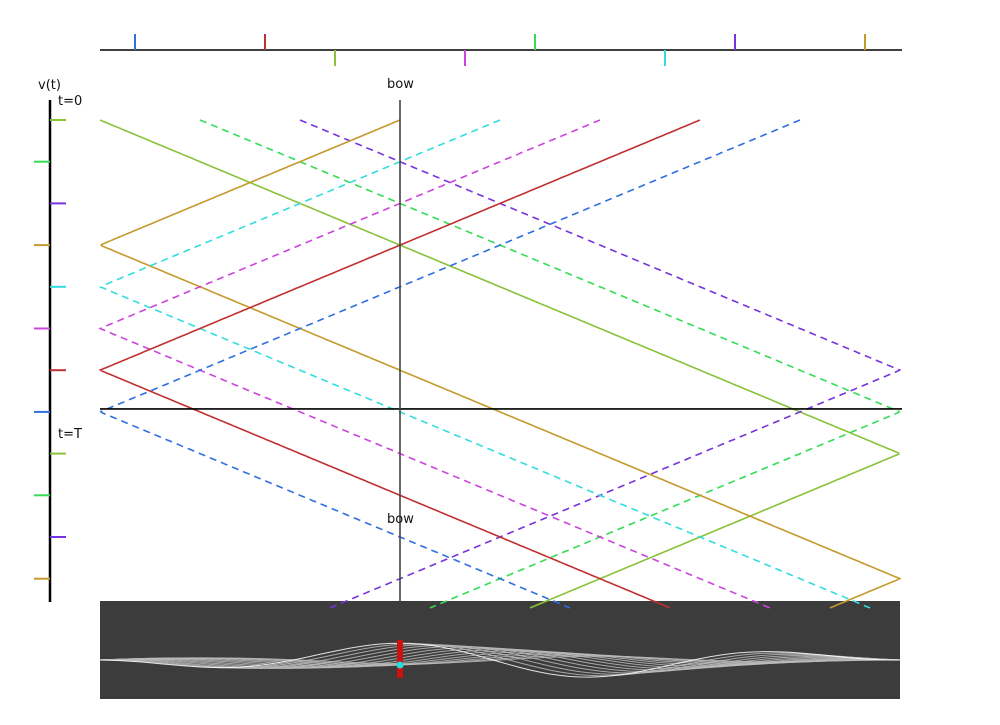  I want to click on string-animation-panel, so click(500, 650).